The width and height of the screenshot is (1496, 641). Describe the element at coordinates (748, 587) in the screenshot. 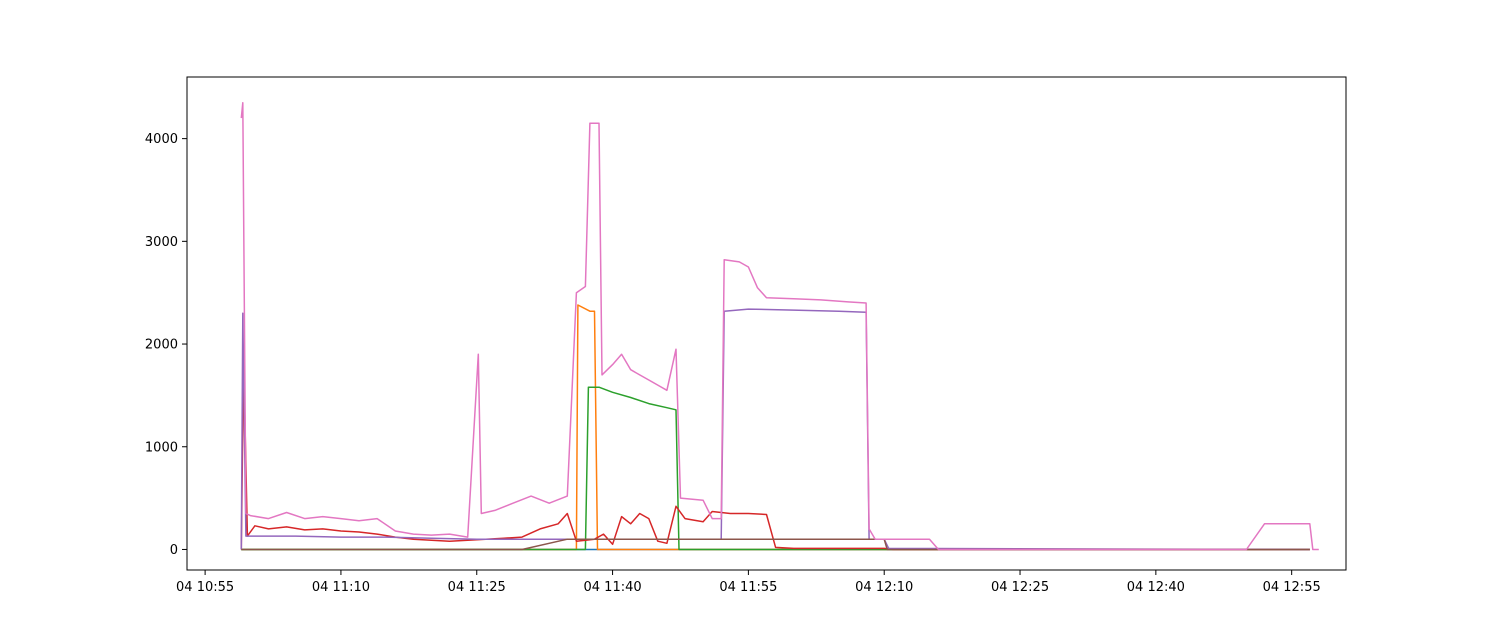

I see `x-tick-label-5: 04 11:55` at that location.